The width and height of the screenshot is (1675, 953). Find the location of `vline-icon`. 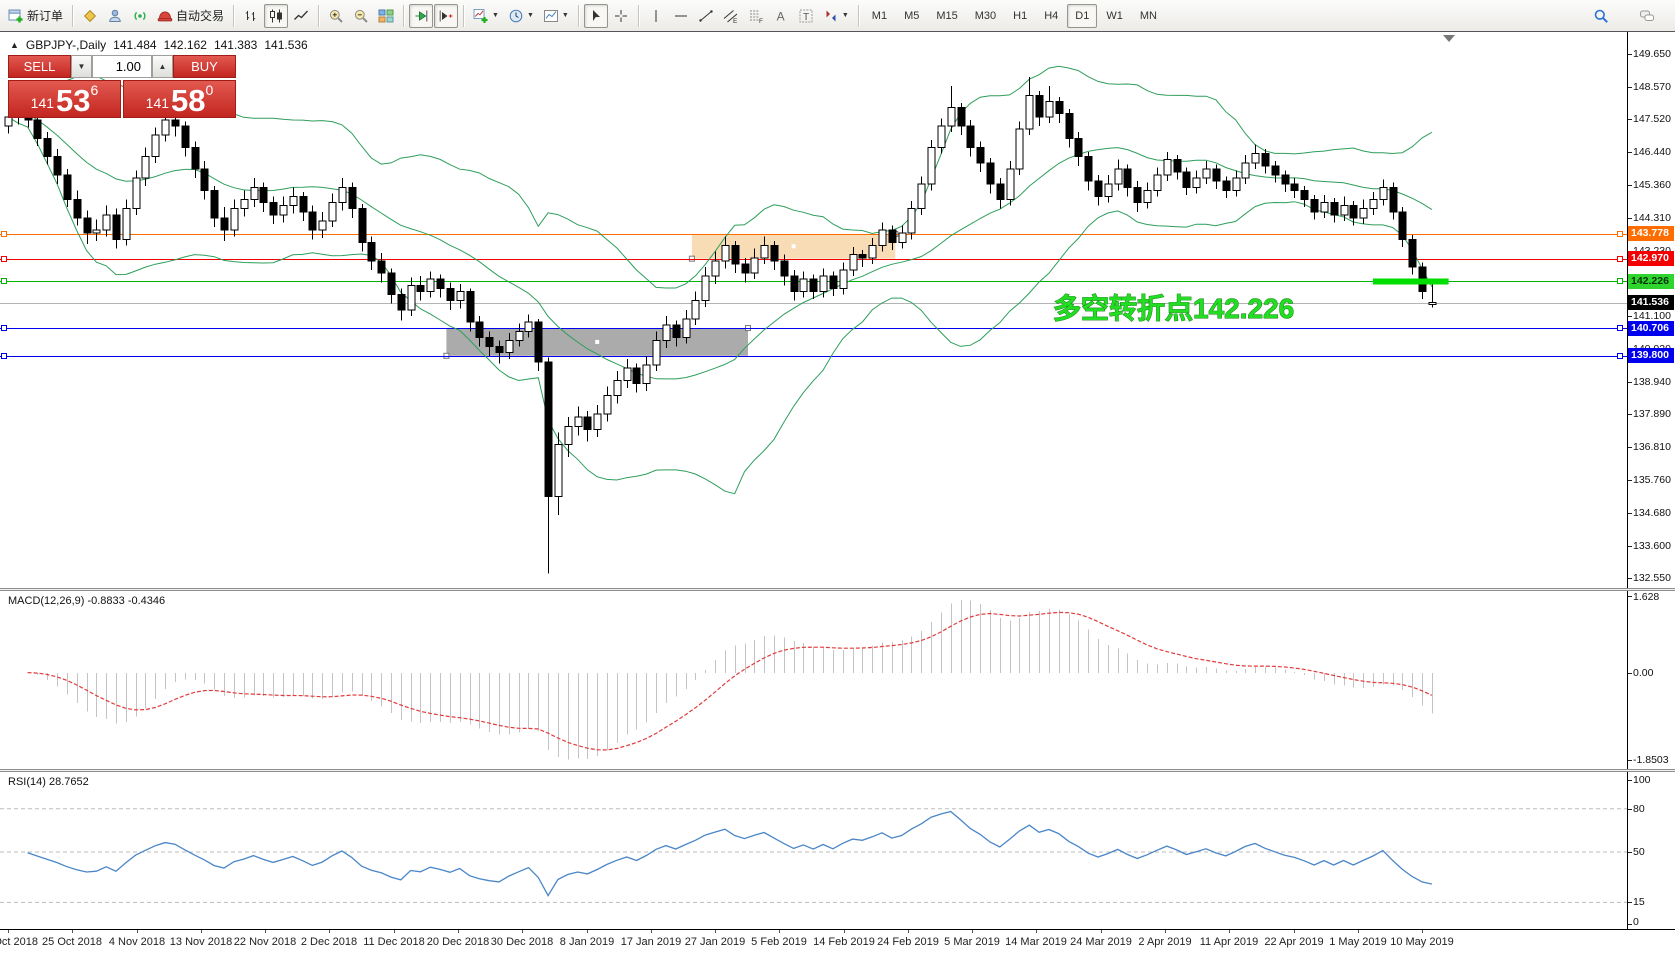

vline-icon is located at coordinates (656, 16).